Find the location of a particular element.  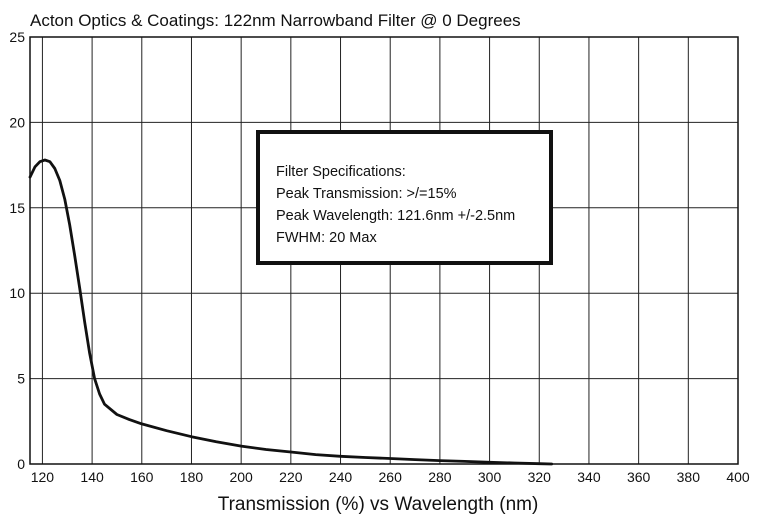

x-tick-label: 260 is located at coordinates (391, 477).